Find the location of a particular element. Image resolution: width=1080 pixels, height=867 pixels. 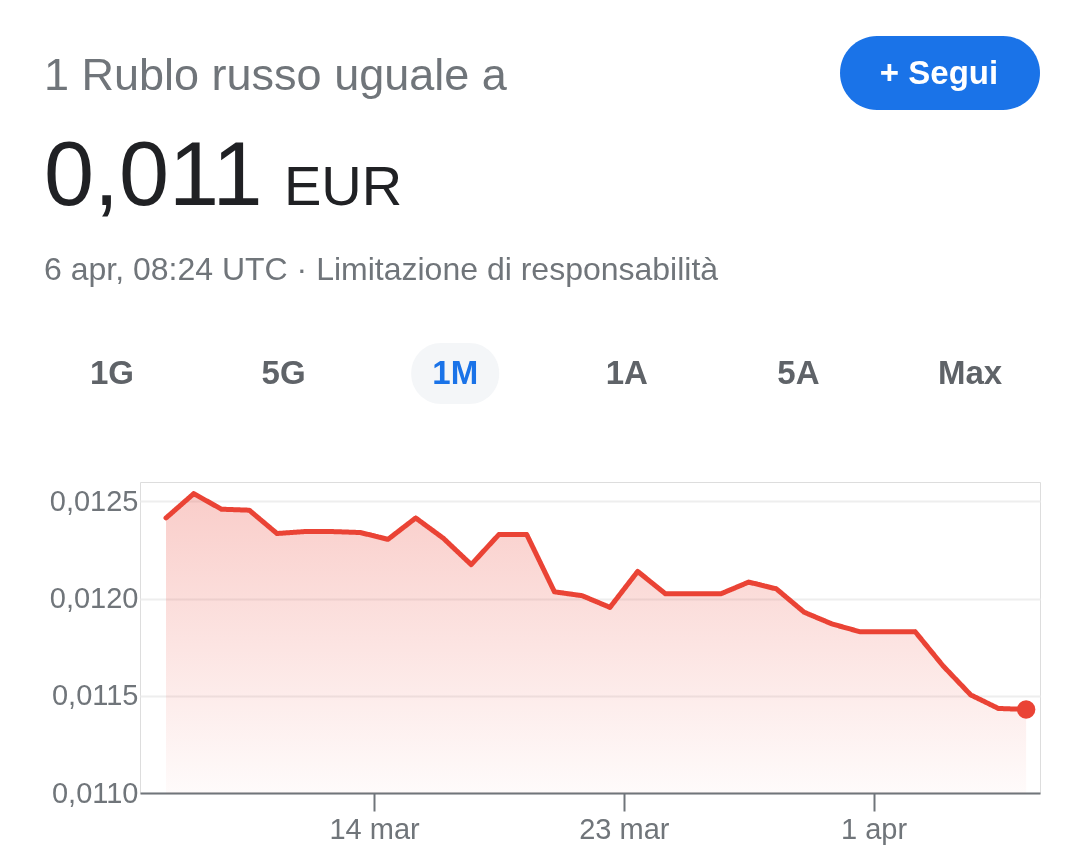

x-tick-label: 23 mar is located at coordinates (624, 828).